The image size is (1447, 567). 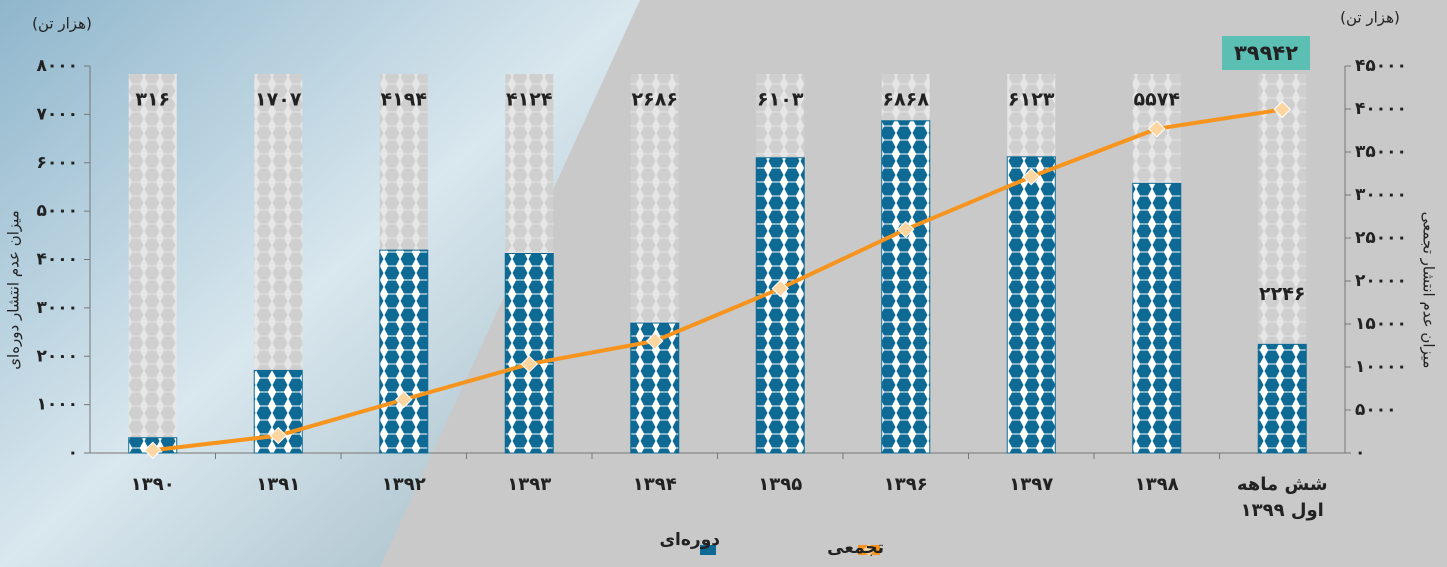 What do you see at coordinates (1381, 109) in the screenshot?
I see `y2-tick-label: ۴۰۰۰۰` at bounding box center [1381, 109].